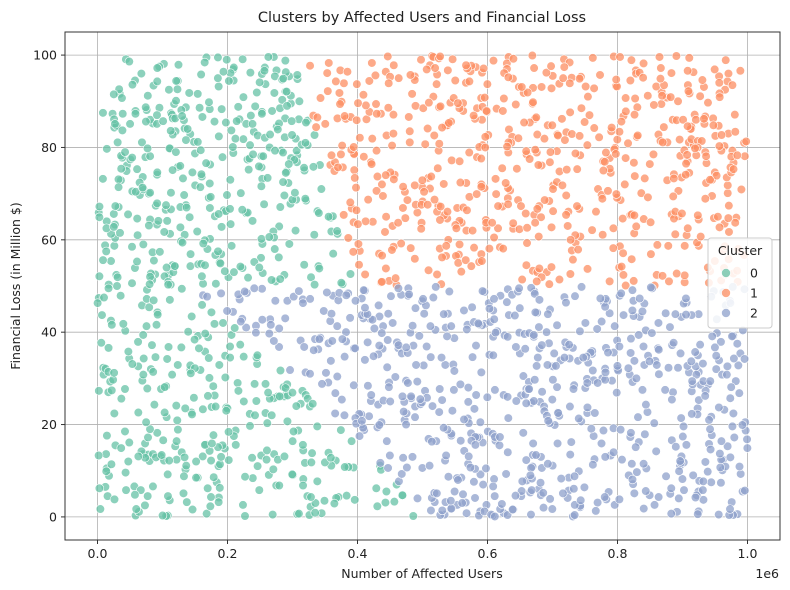  I want to click on y-axis-ticks: 0 20 40 60 80 100, so click(49, 286).